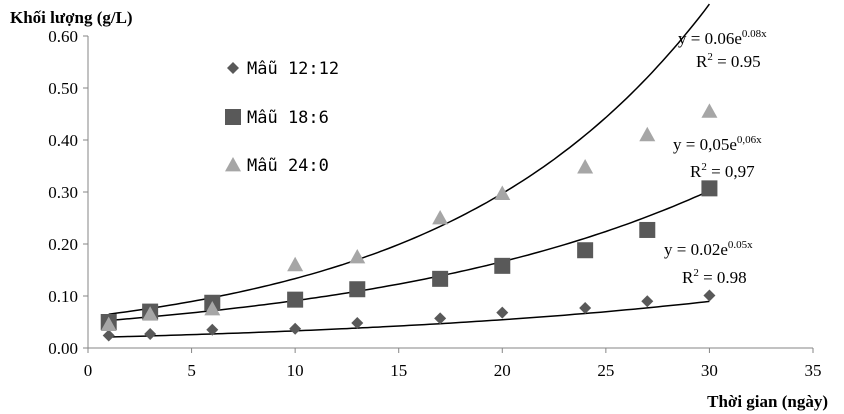  I want to click on y-axis-title: Khối lượng (g/L), so click(71, 17).